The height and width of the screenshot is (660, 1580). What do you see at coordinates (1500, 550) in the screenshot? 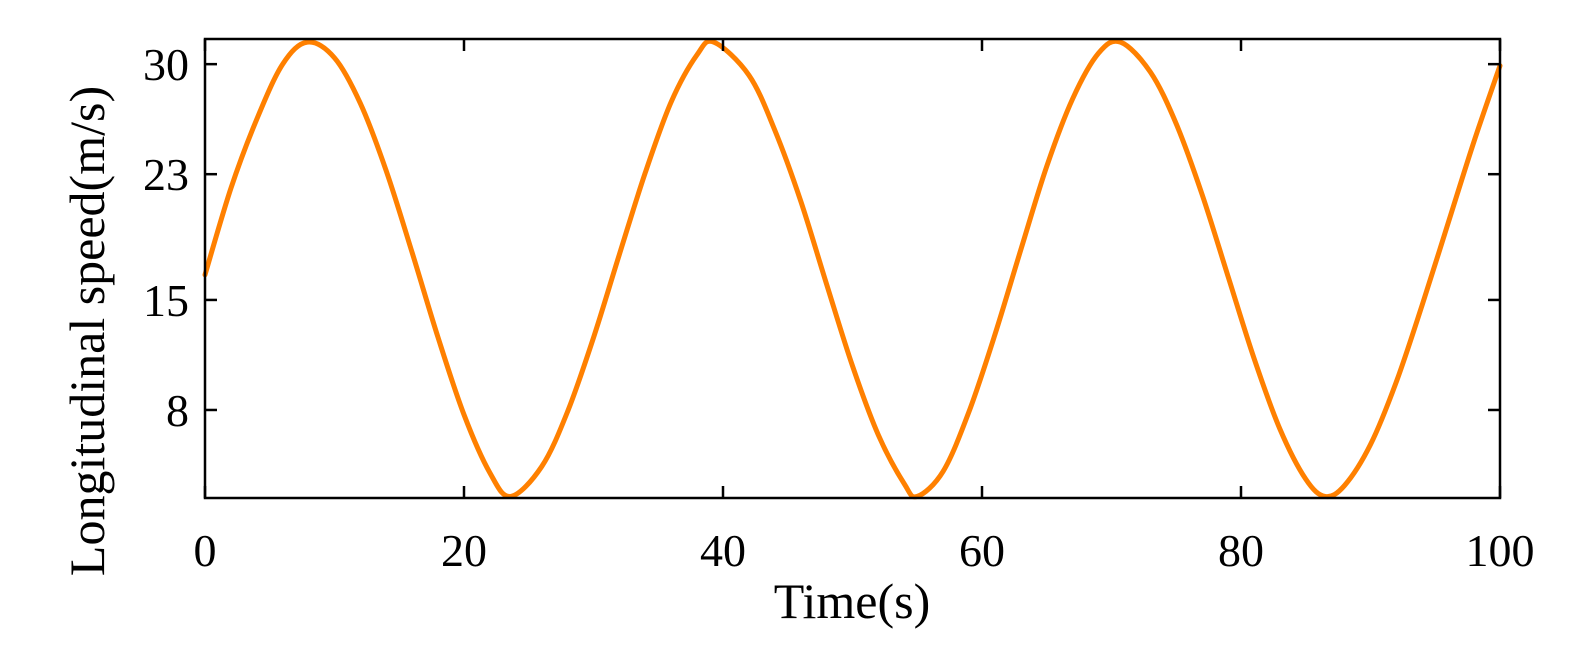
I see `x-tick-label: 100` at bounding box center [1500, 550].